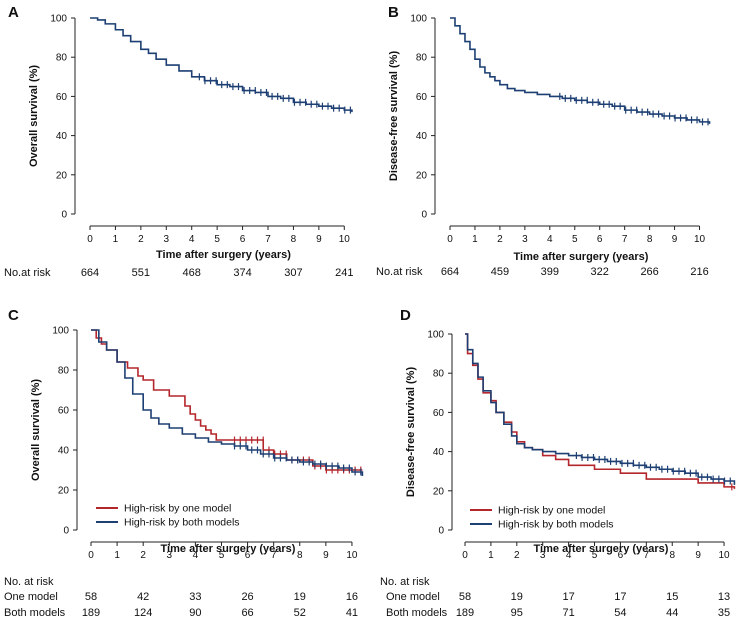 The height and width of the screenshot is (622, 740). What do you see at coordinates (182, 523) in the screenshot?
I see `panel-c-legend-label-2: High-risk by both models` at bounding box center [182, 523].